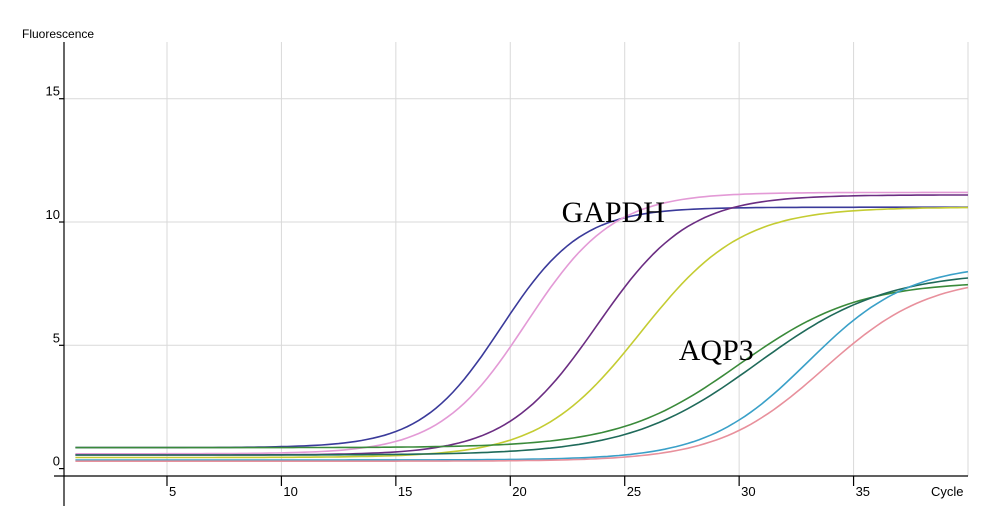 The width and height of the screenshot is (992, 530). I want to click on annotation-gapdh: GAPDH, so click(613, 212).